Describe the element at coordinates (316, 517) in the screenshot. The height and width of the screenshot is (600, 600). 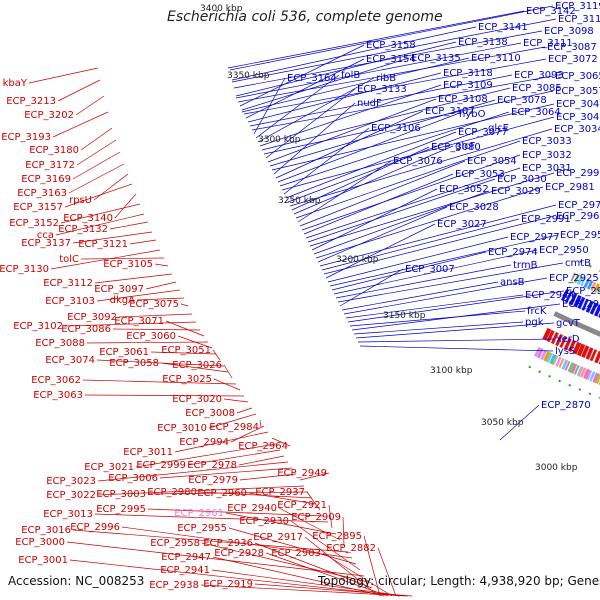
I see `gene-label: ECP_2909` at that location.